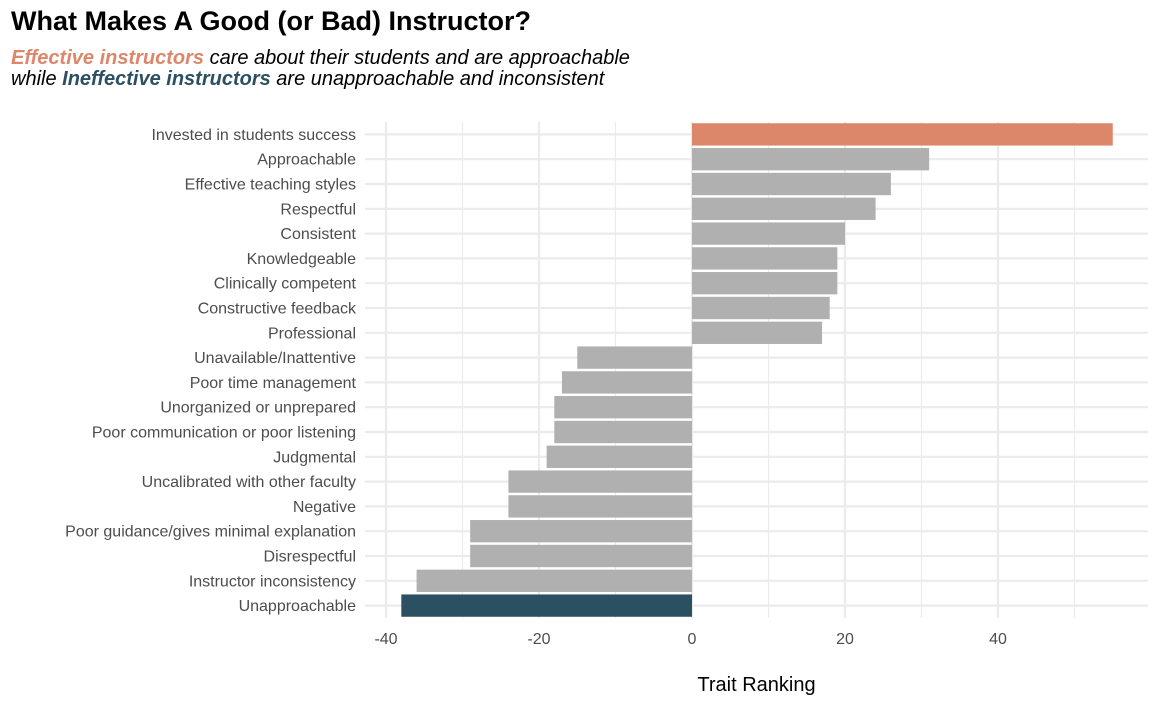 Image resolution: width=1159 pixels, height=706 pixels. What do you see at coordinates (385, 639) in the screenshot?
I see `x-tick-label: -40` at bounding box center [385, 639].